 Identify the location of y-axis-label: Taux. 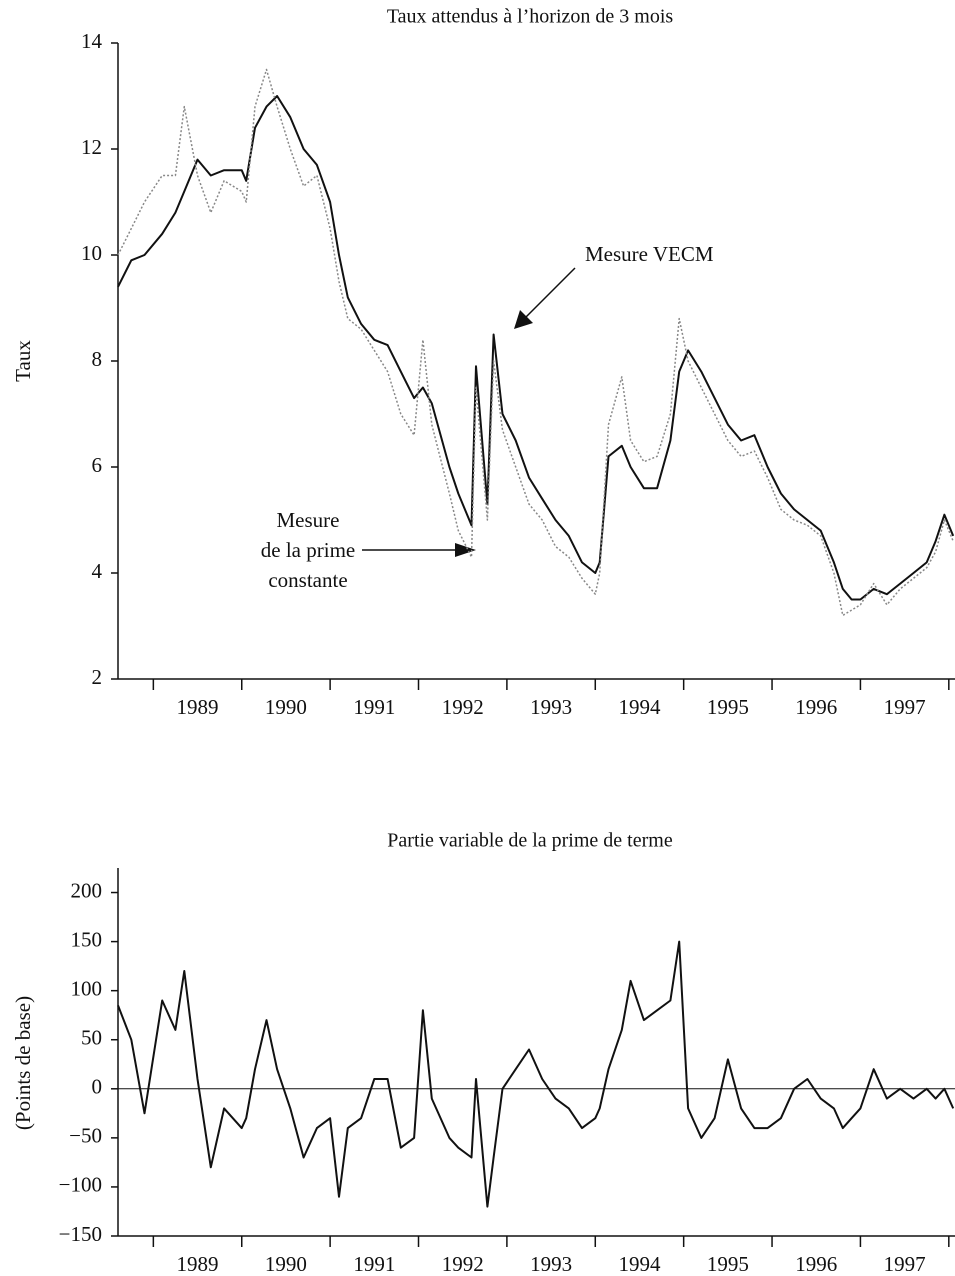
(23, 361).